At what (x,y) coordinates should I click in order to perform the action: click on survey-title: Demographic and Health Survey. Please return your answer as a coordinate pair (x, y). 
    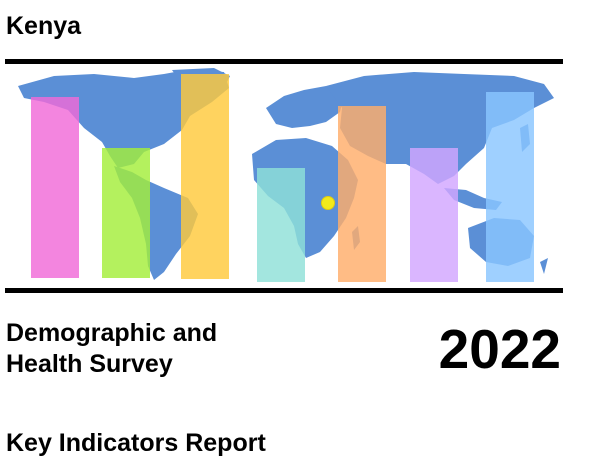
    Looking at the image, I should click on (111, 349).